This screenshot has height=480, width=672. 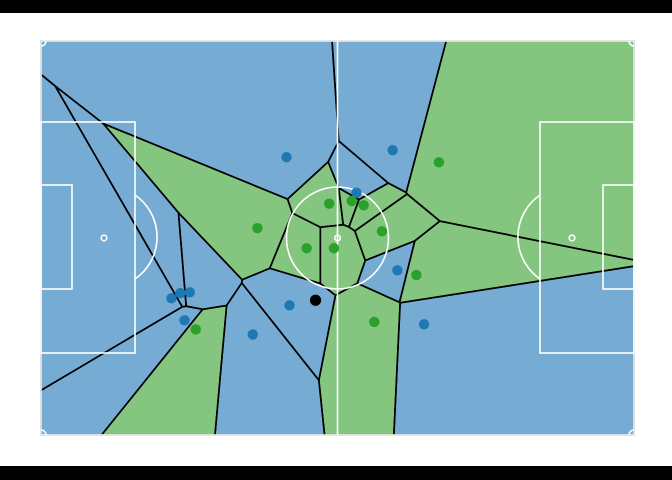 I want to click on centre-circle, so click(x=337, y=238).